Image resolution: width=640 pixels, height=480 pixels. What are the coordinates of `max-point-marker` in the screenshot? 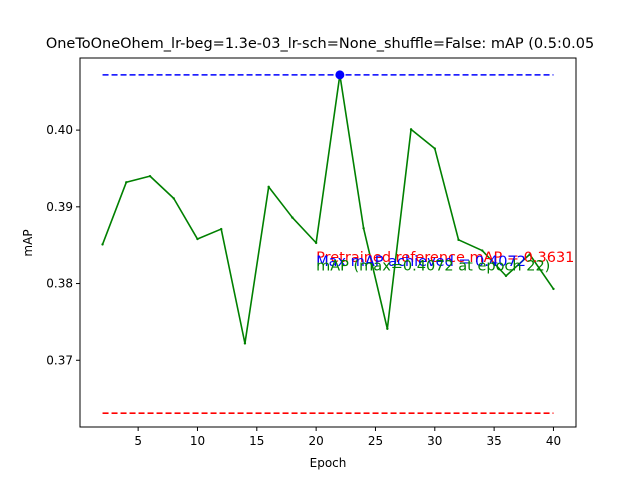 It's located at (340, 75).